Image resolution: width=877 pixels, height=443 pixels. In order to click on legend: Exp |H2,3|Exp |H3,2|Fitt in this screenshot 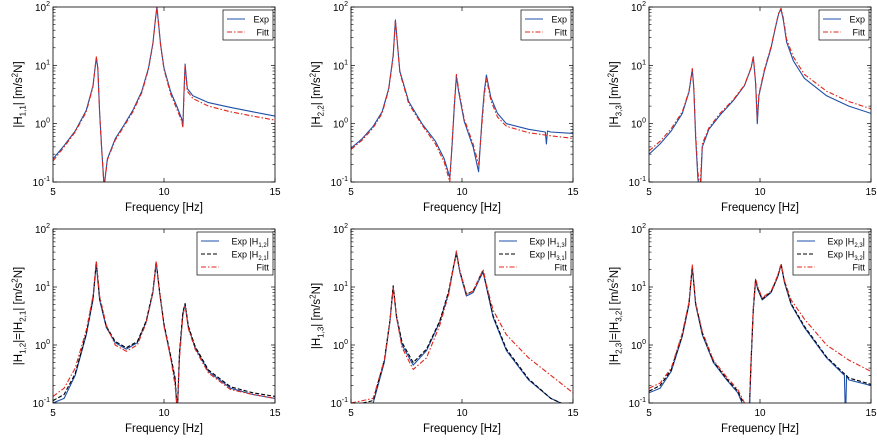, I will do `click(831, 253)`.